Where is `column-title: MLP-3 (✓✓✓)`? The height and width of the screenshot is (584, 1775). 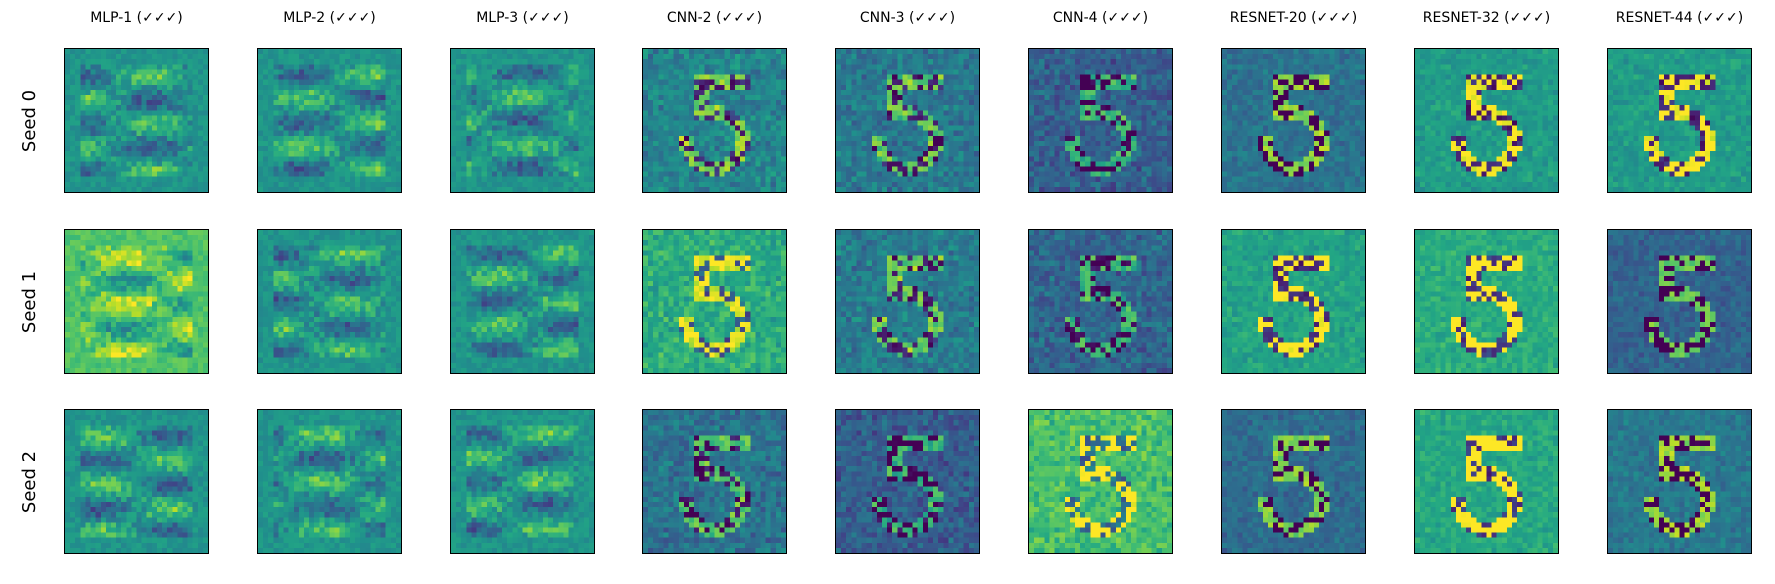
column-title: MLP-3 (✓✓✓) is located at coordinates (522, 18).